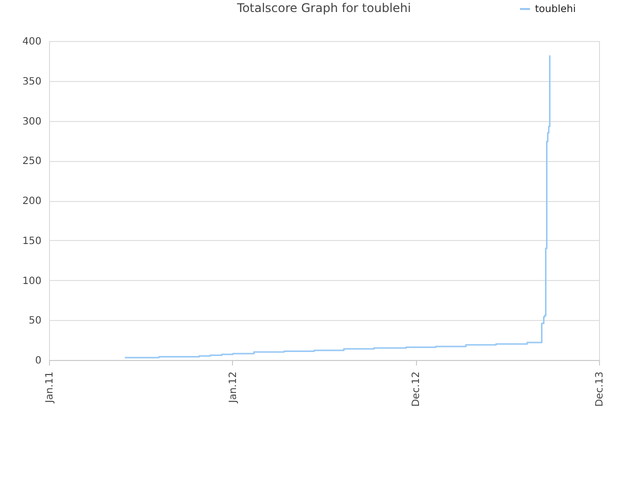 Image resolution: width=640 pixels, height=480 pixels. What do you see at coordinates (32, 281) in the screenshot?
I see `y-tick-label: 100` at bounding box center [32, 281].